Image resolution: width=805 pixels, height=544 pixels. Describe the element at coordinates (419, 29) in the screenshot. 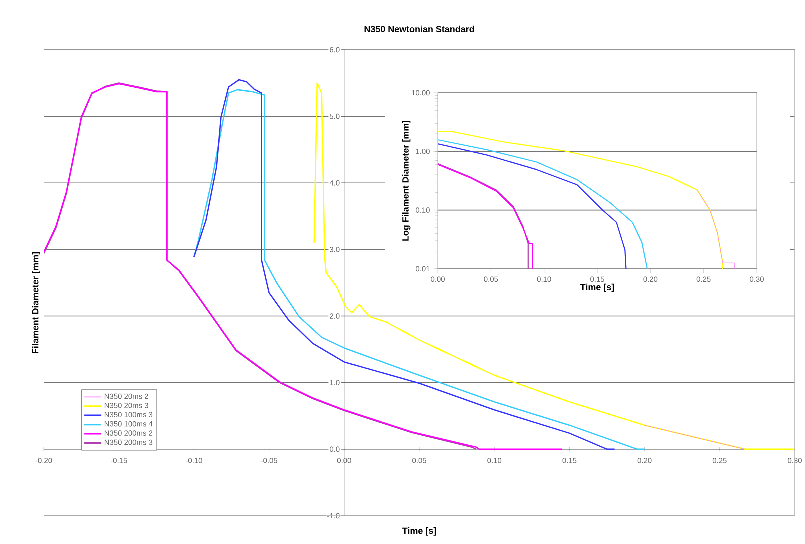

I see `chart-title: N350 Newtonian Standard` at that location.